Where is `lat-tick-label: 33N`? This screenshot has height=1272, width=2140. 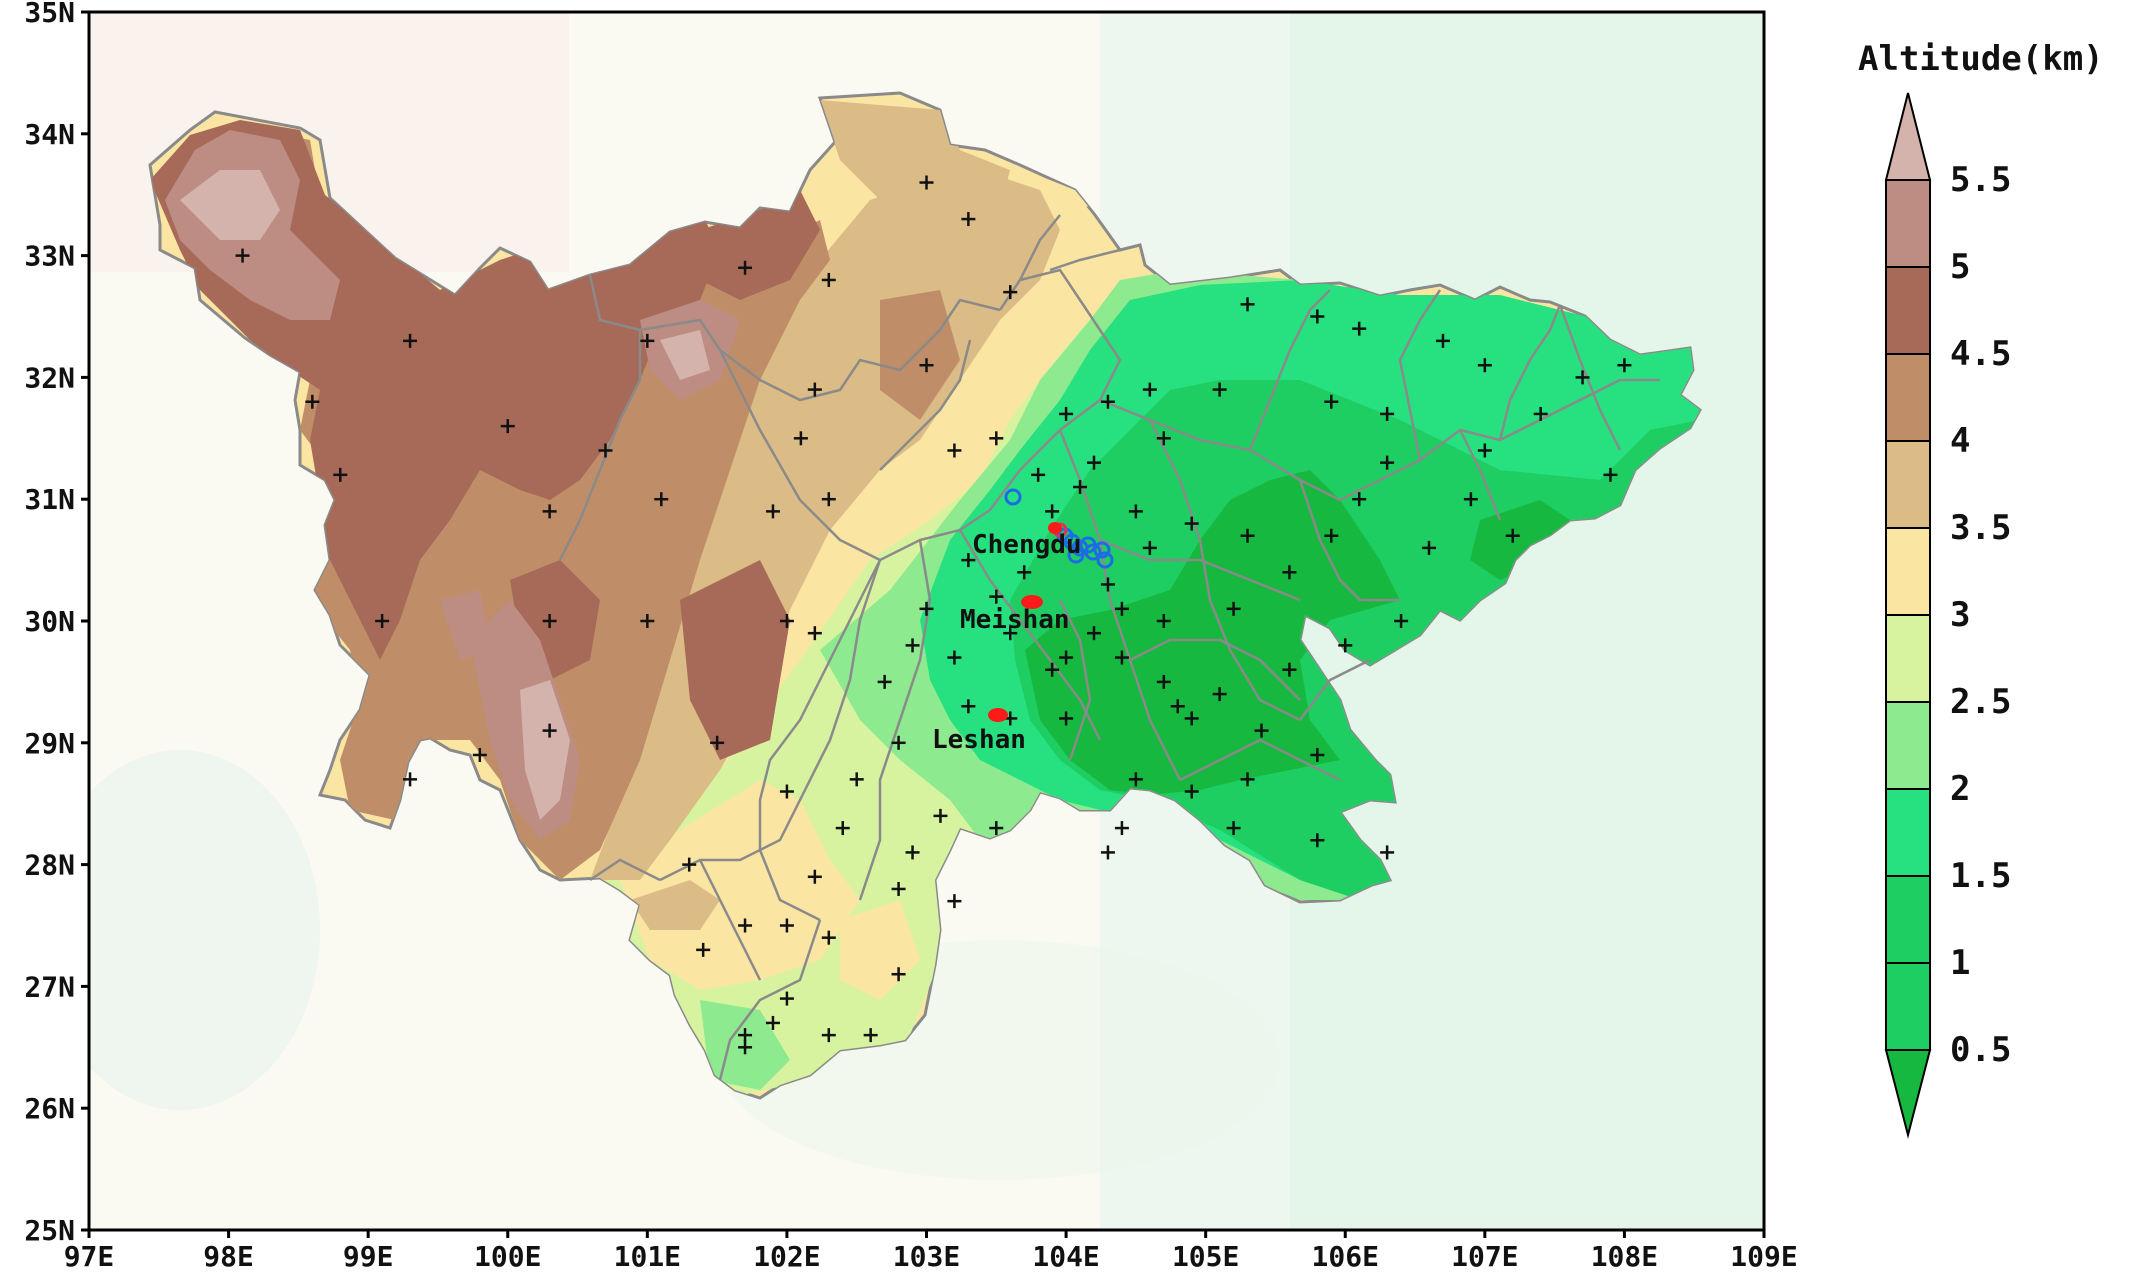 lat-tick-label: 33N is located at coordinates (49, 256).